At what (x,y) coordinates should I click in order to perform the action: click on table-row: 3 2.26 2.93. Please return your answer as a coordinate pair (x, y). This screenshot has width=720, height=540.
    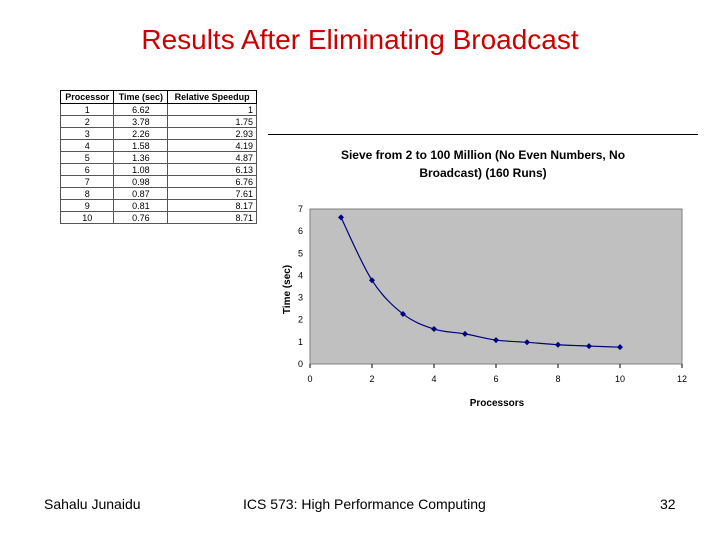
    Looking at the image, I should click on (158, 133).